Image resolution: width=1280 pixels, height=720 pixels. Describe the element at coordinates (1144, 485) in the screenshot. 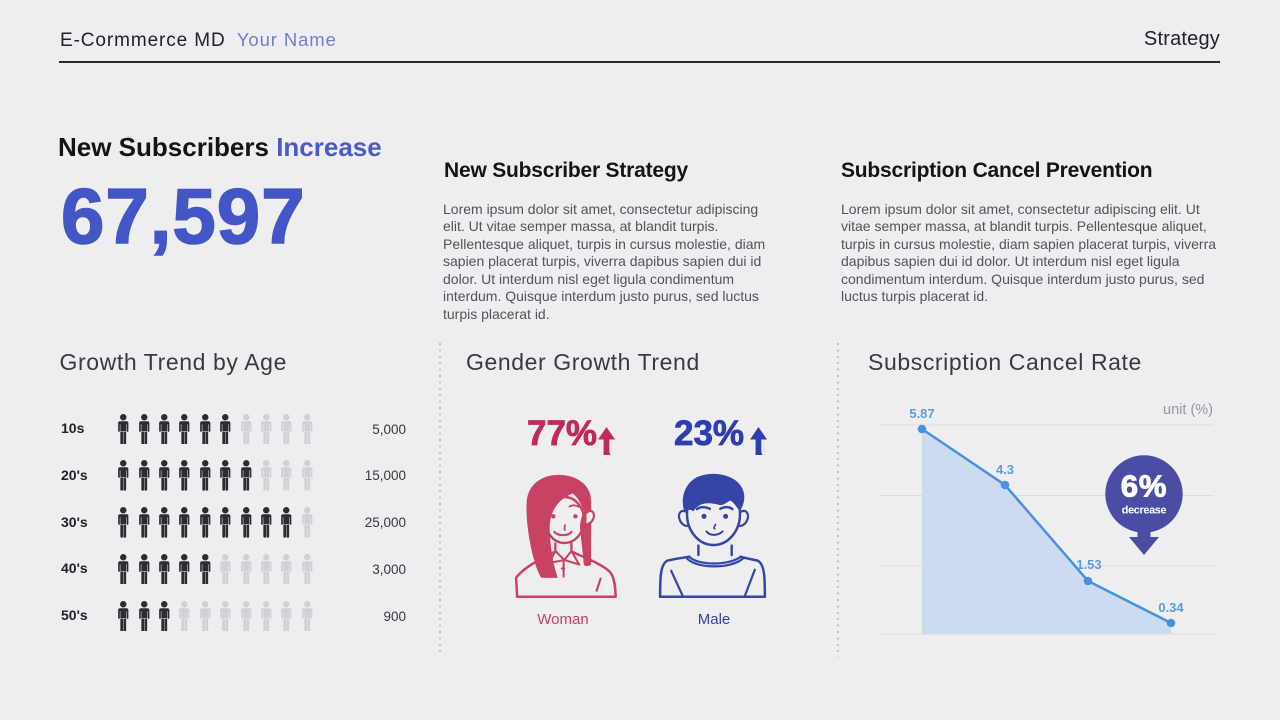

I see `svg-text: 6%` at that location.